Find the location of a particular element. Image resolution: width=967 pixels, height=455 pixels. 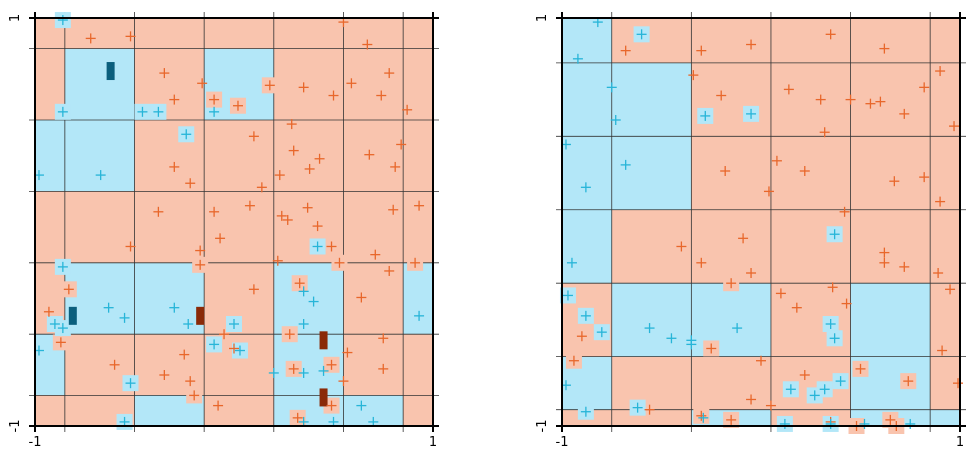

x-tick-label-min: -1 is located at coordinates (35, 442).